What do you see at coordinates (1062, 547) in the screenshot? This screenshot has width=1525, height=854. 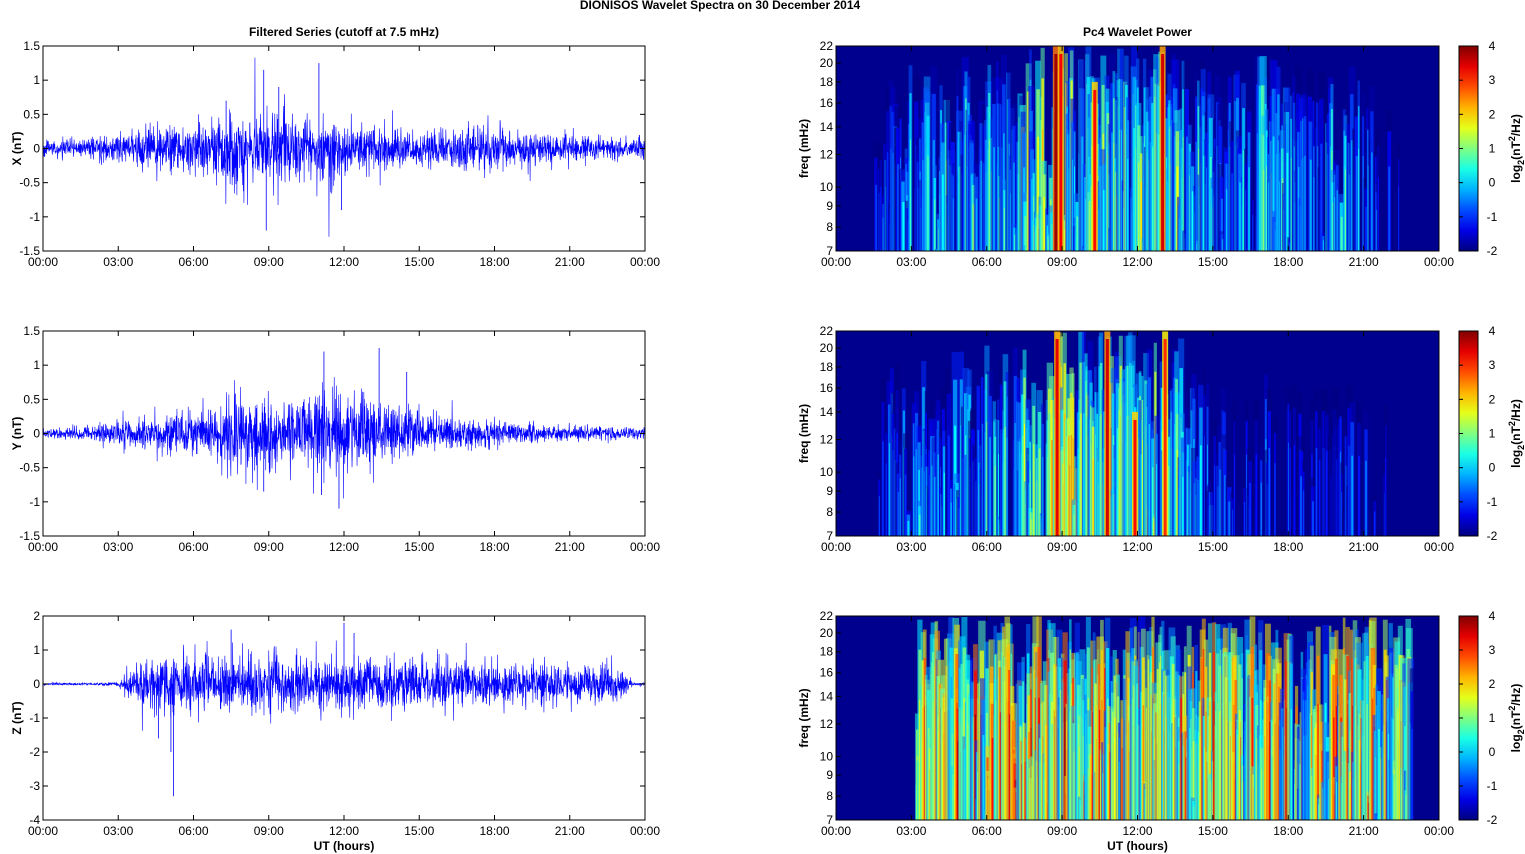 I see `spec-y-xtick-label: 09:00` at bounding box center [1062, 547].